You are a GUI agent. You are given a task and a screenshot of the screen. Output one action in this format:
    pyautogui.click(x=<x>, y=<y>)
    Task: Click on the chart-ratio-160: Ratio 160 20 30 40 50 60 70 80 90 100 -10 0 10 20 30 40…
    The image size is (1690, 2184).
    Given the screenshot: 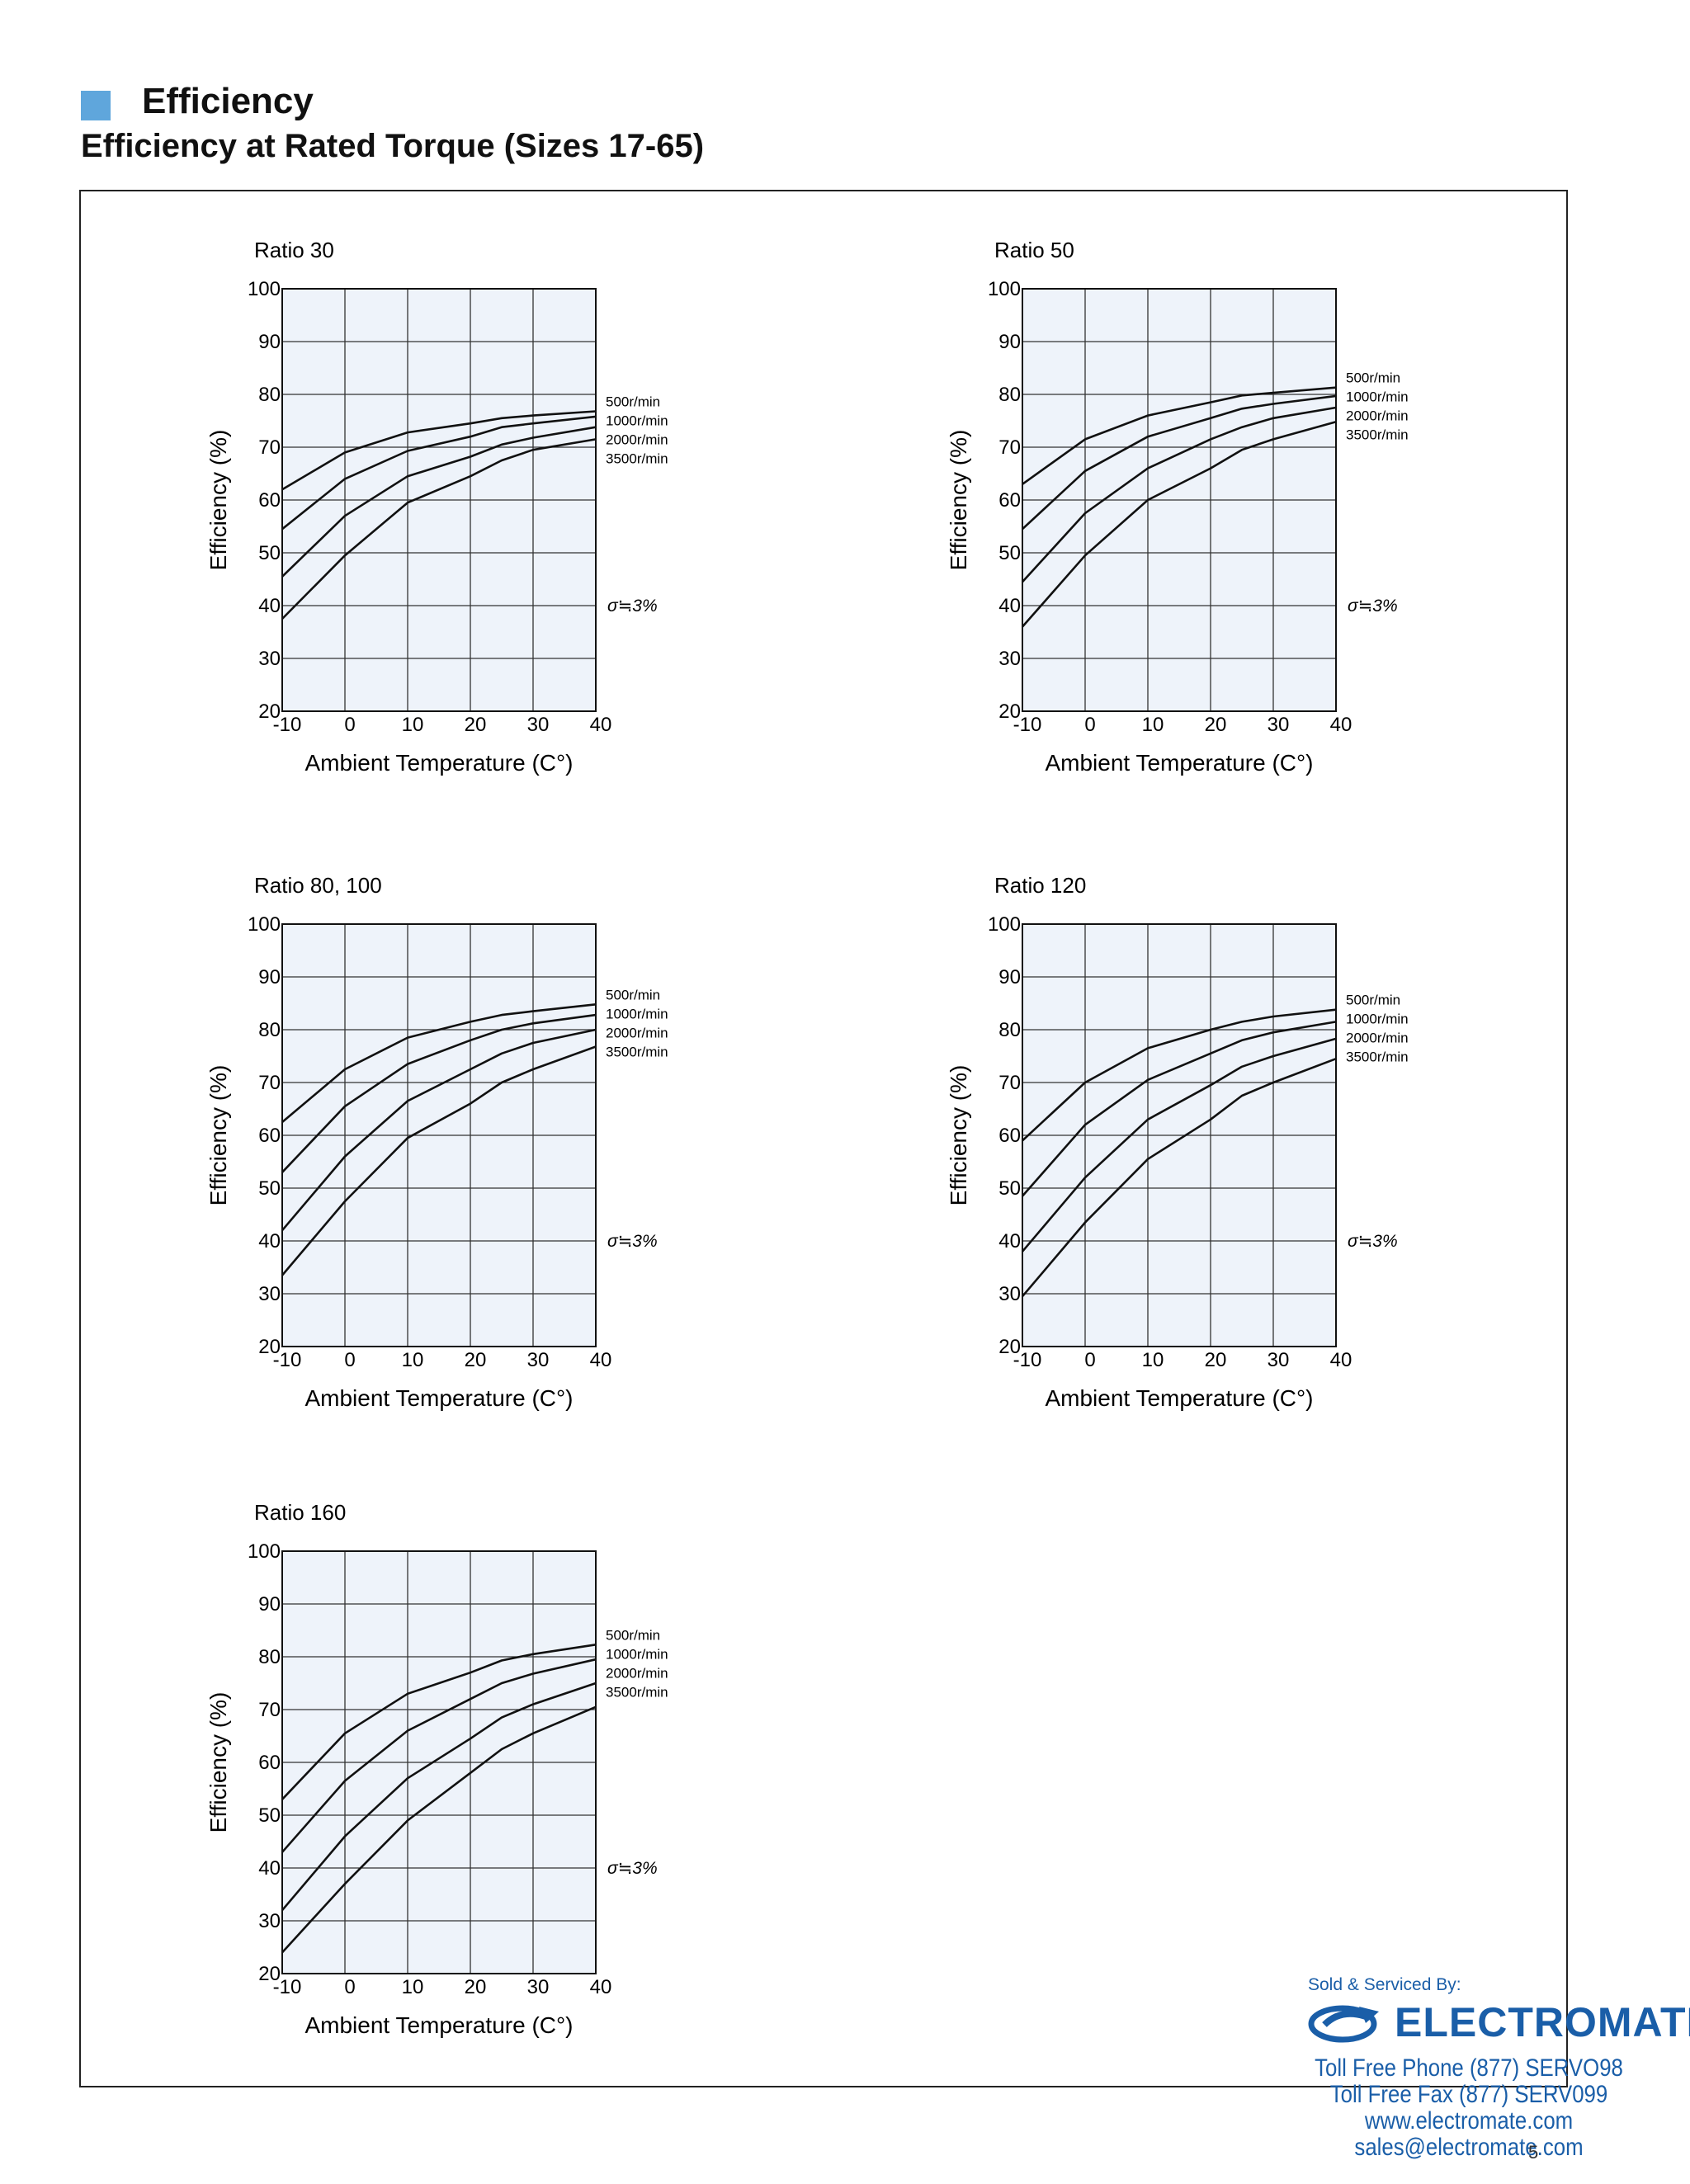 What is the action you would take?
    pyautogui.click(x=436, y=1769)
    